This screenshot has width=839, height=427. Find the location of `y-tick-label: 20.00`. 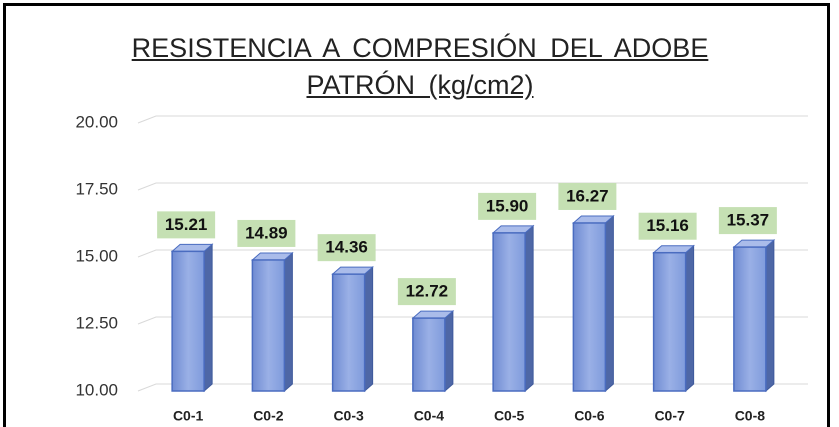

y-tick-label: 20.00 is located at coordinates (96, 121).